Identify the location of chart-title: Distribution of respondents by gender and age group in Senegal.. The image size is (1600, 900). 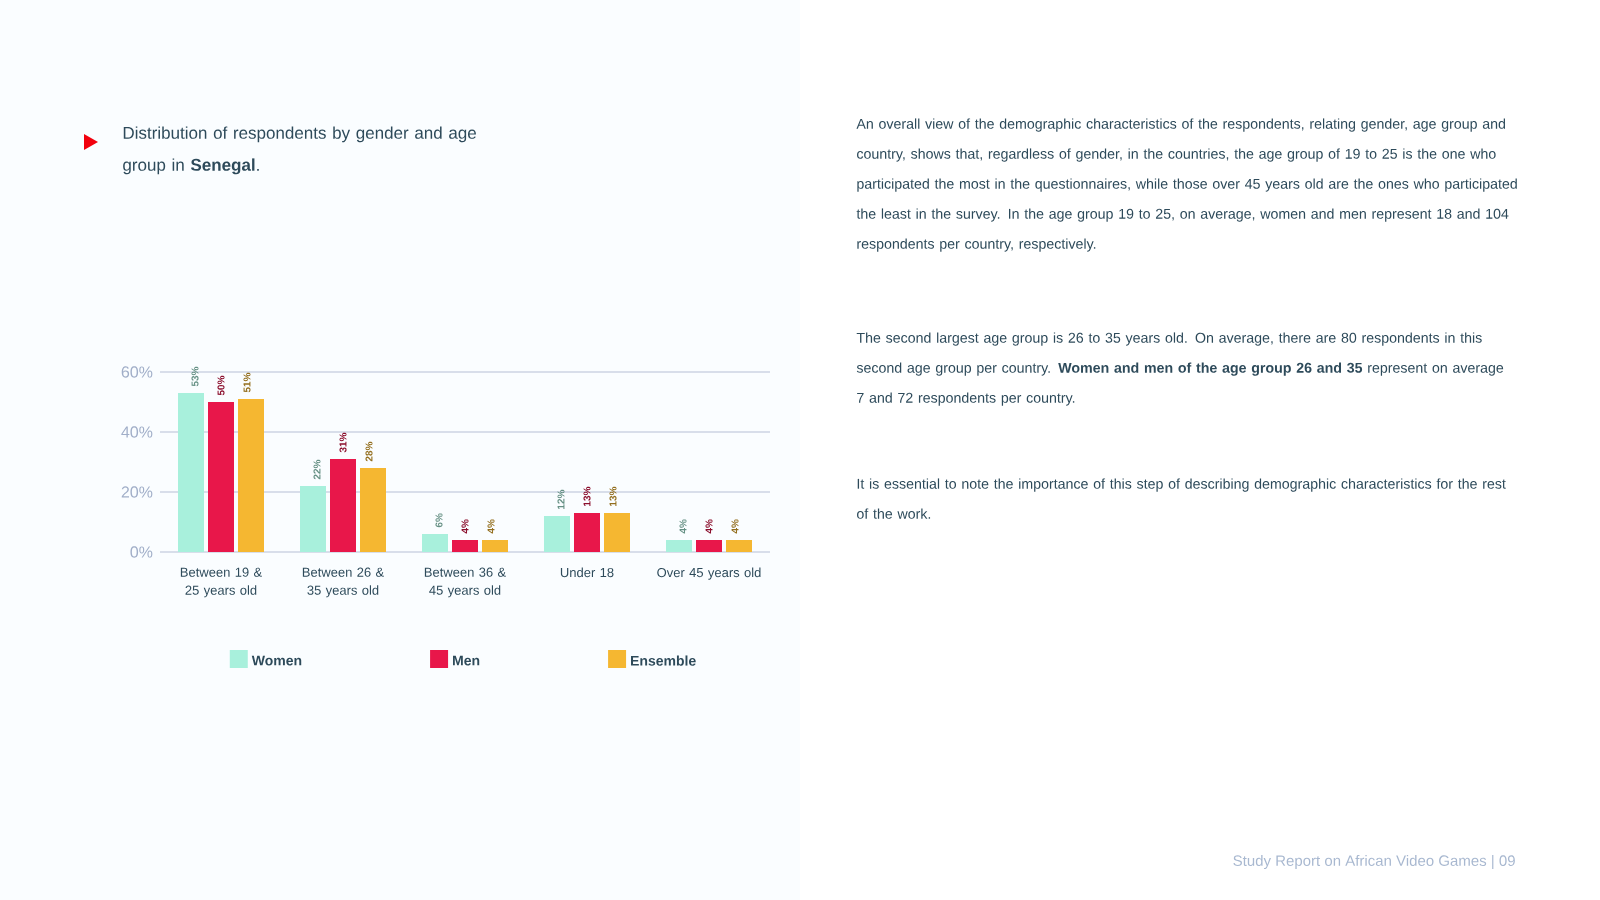
(299, 150).